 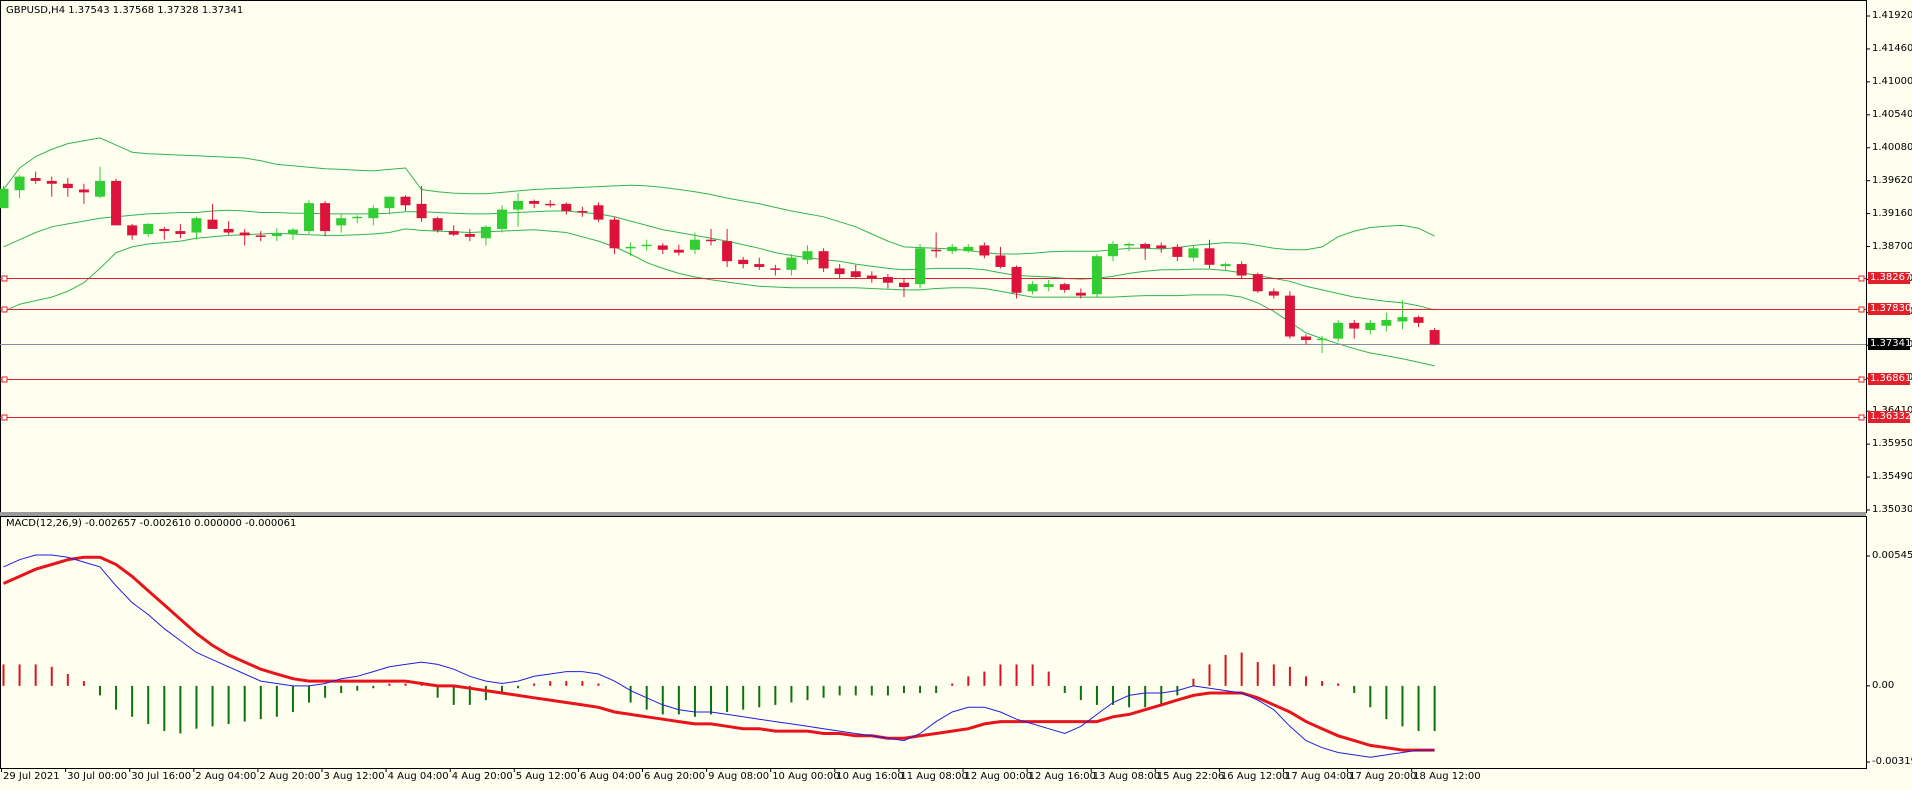 I want to click on macd-tick-label: -0.003199, so click(x=1892, y=761).